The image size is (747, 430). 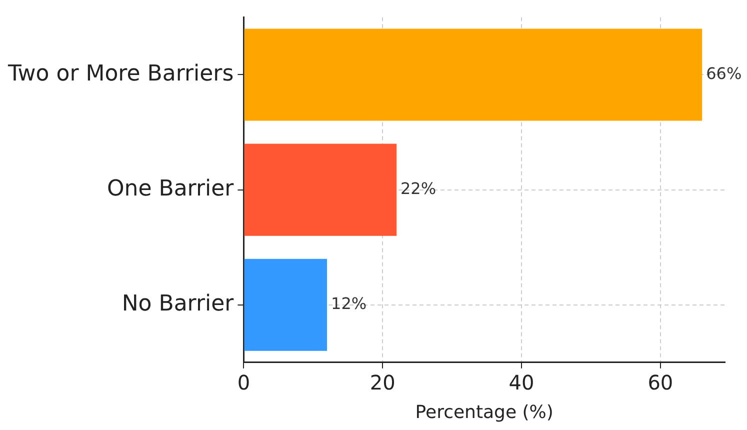 I want to click on x-tick-label: 40, so click(x=521, y=382).